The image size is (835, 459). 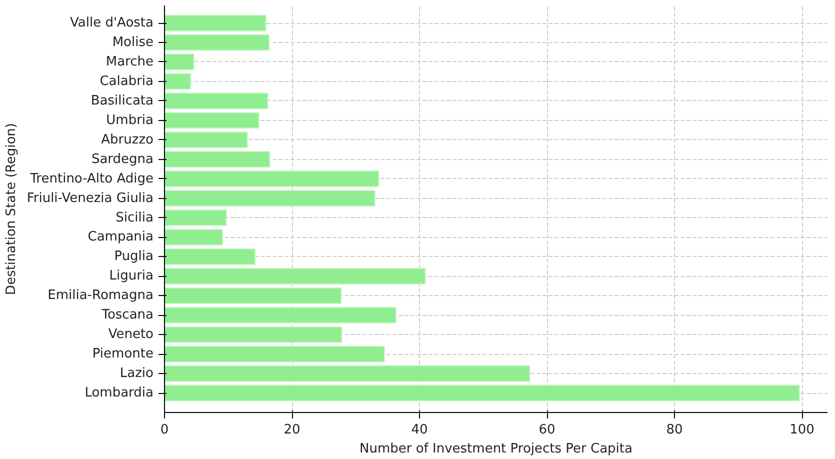 I want to click on y-tick-label: Calabria, so click(x=127, y=81).